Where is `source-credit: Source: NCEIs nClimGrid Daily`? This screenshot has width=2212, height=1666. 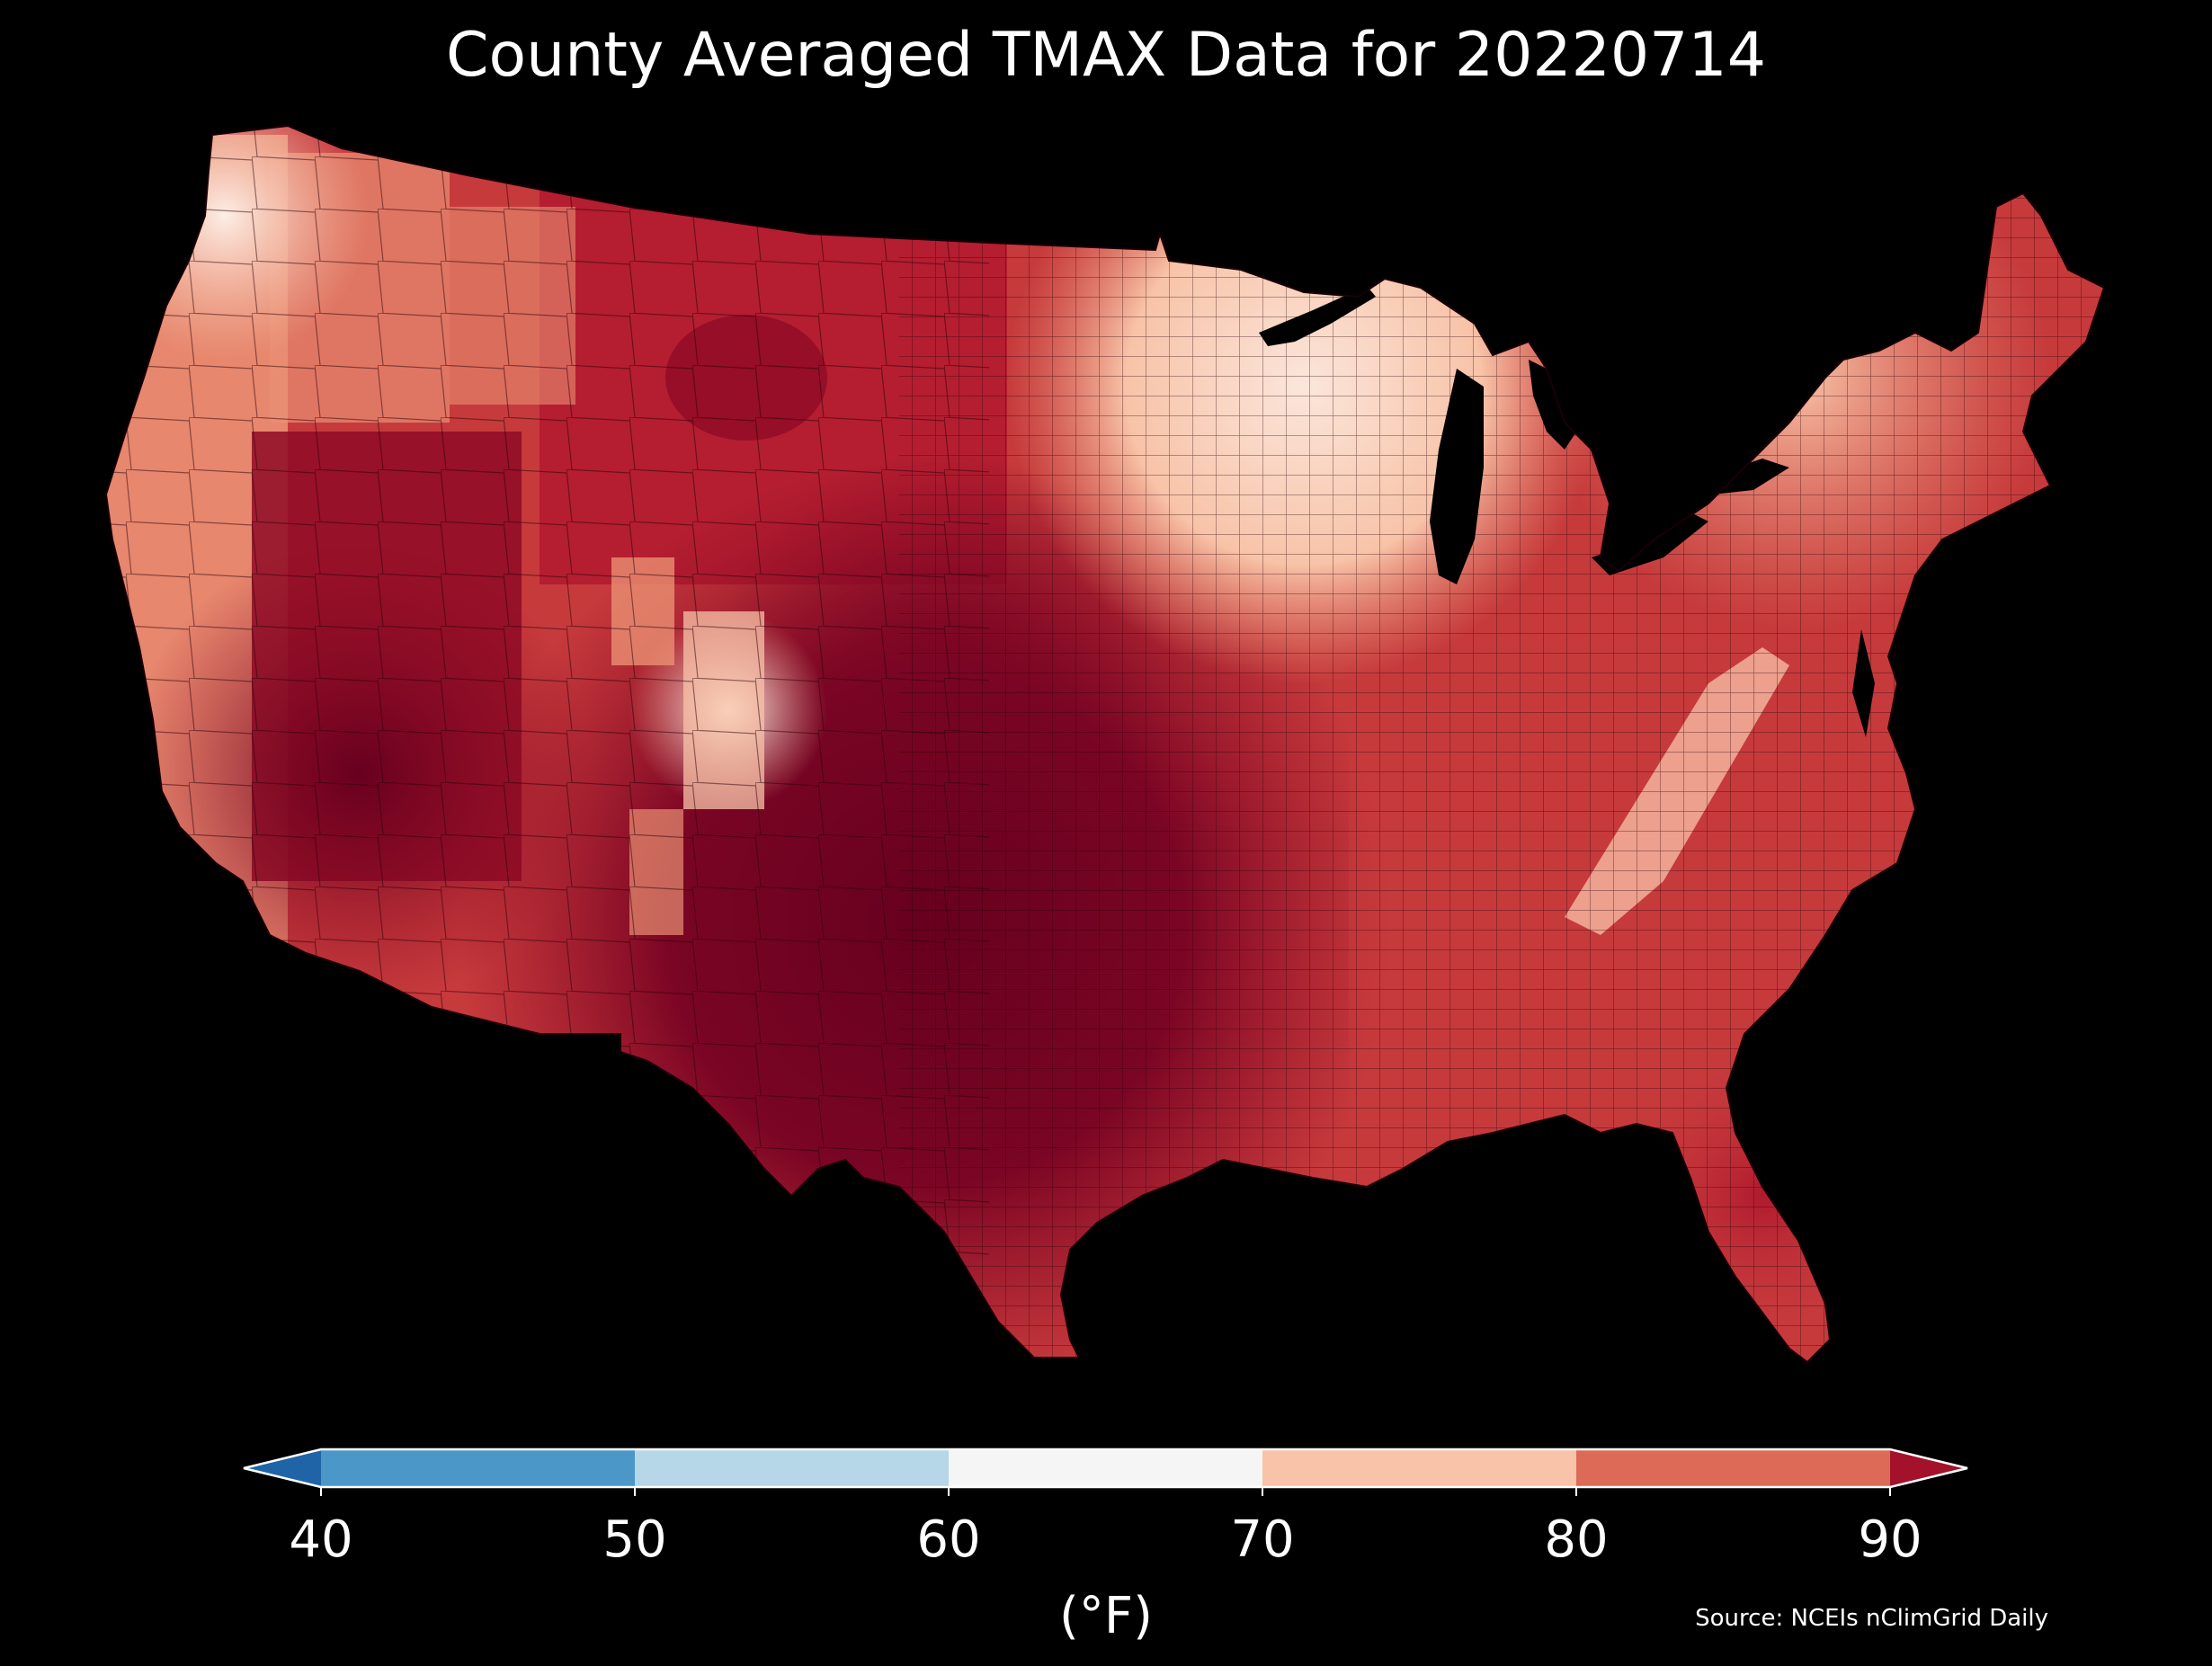 source-credit: Source: NCEIs nClimGrid Daily is located at coordinates (1871, 1618).